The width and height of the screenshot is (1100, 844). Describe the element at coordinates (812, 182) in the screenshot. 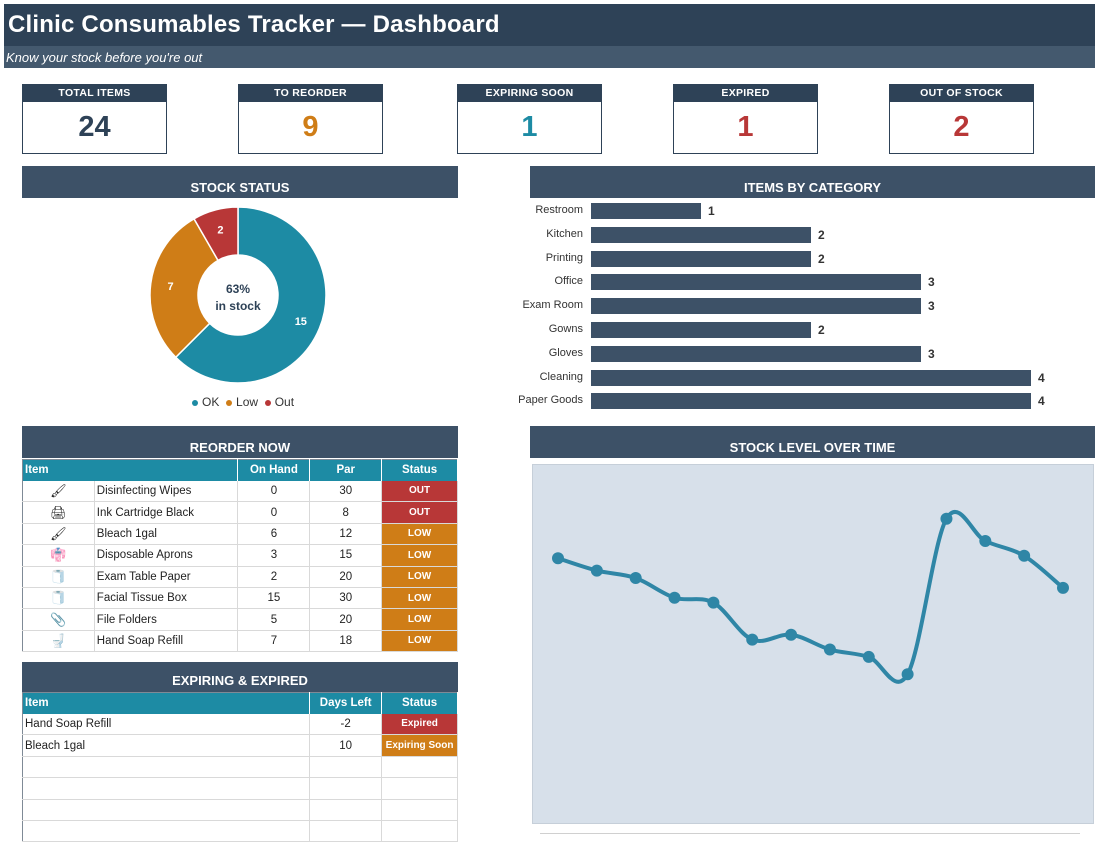

I see `items-by-category-header: ITEMS BY CATEGORY` at that location.